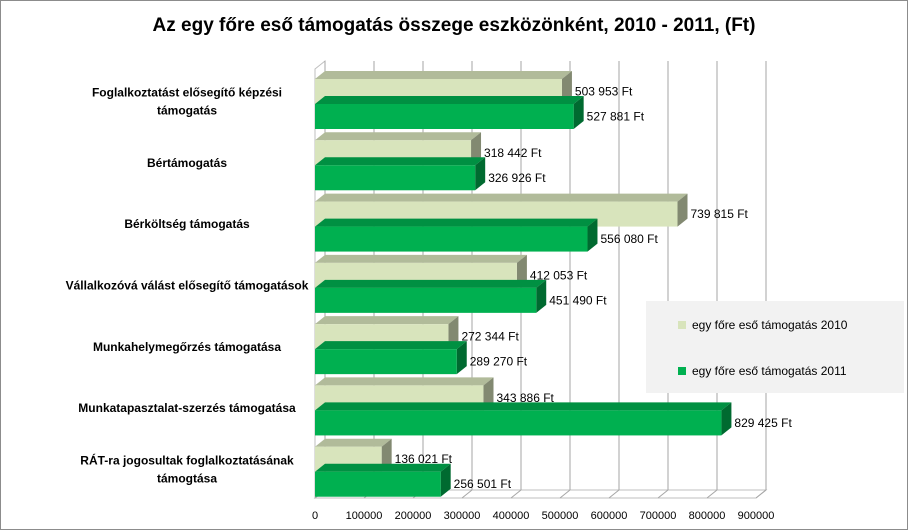 This screenshot has width=908, height=530. Describe the element at coordinates (490, 337) in the screenshot. I see `data-label: 272 344 Ft` at that location.